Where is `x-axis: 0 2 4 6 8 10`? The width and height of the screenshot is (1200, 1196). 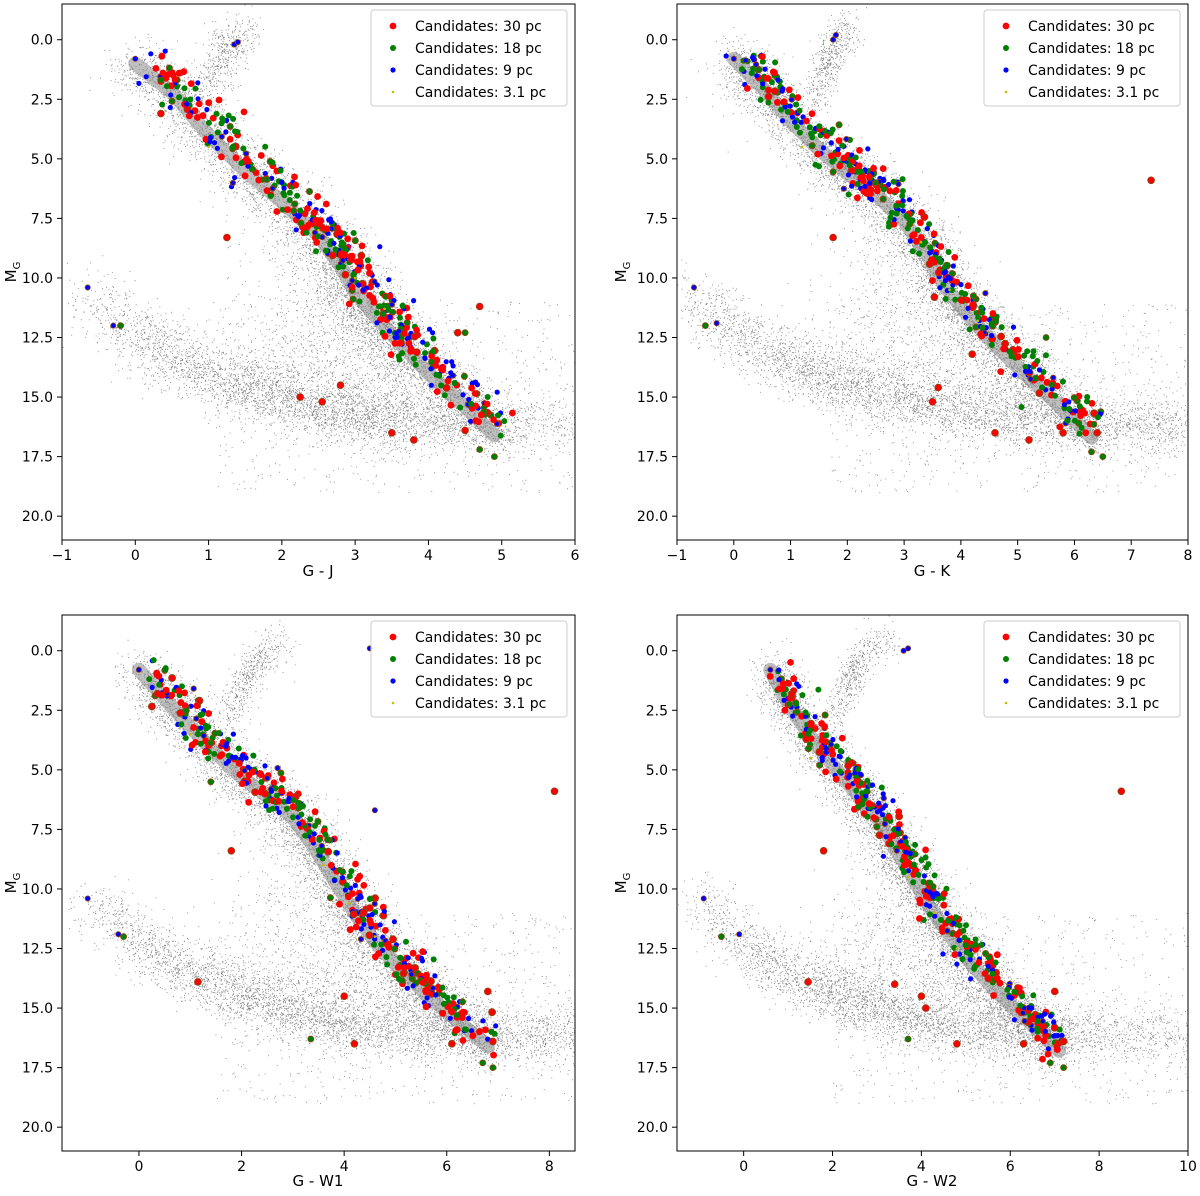 x-axis: 0 2 4 6 8 10 is located at coordinates (968, 1163).